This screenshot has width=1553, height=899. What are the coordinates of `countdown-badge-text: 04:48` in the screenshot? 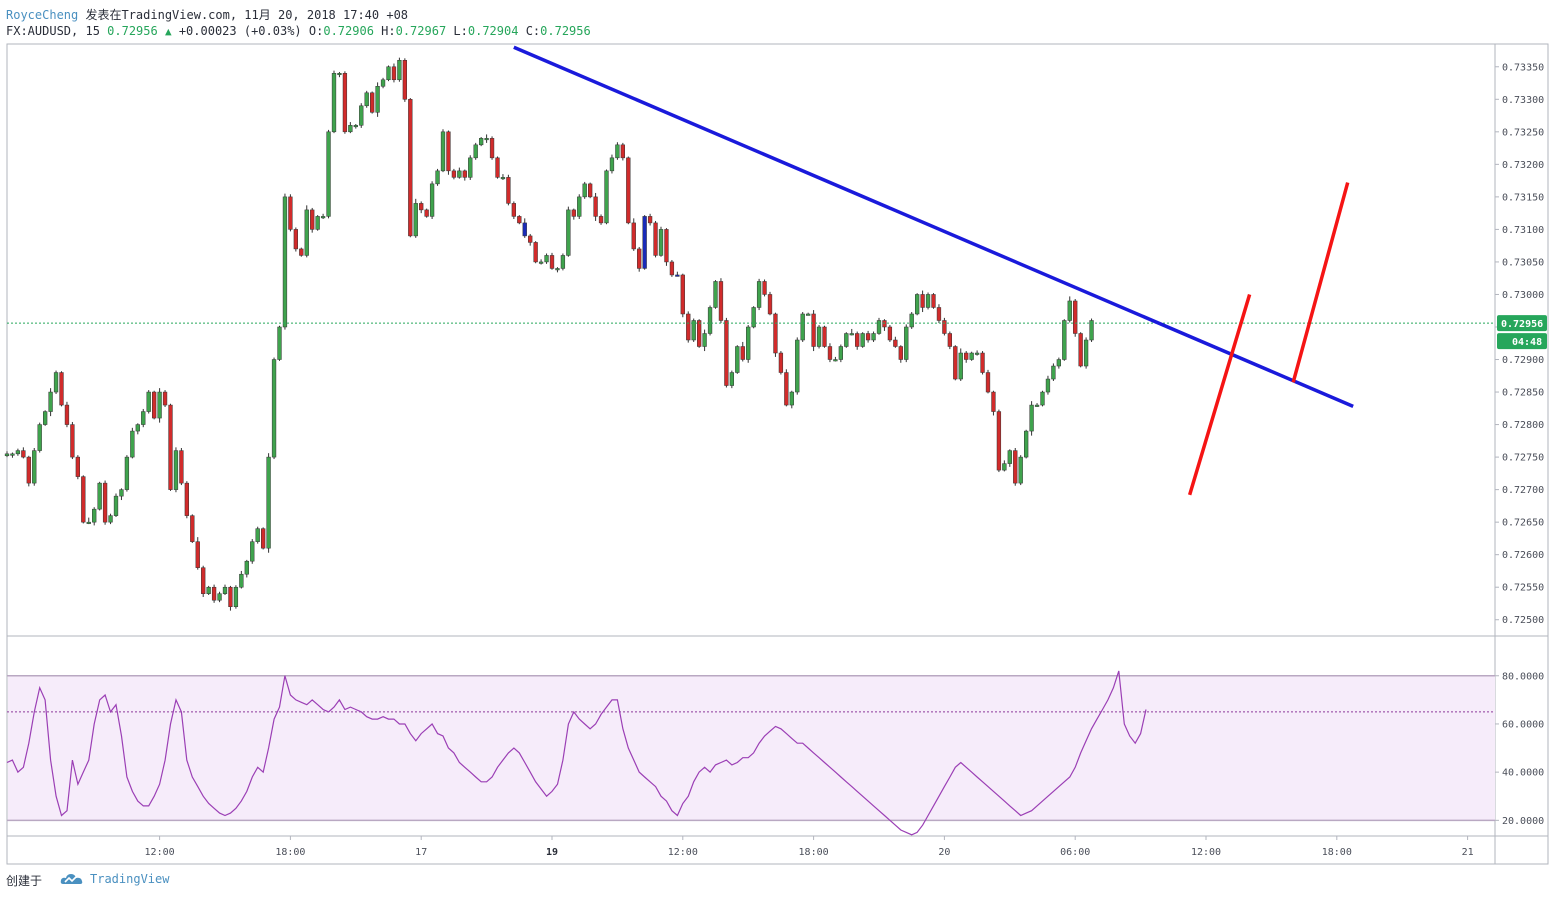 It's located at (1527, 342).